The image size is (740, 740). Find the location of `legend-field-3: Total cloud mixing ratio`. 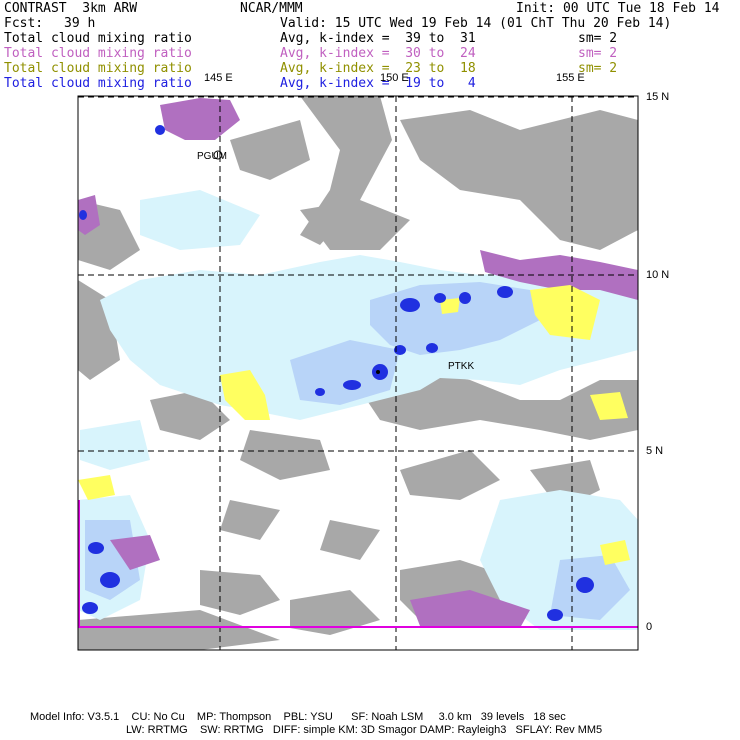

legend-field-3: Total cloud mixing ratio is located at coordinates (98, 68).